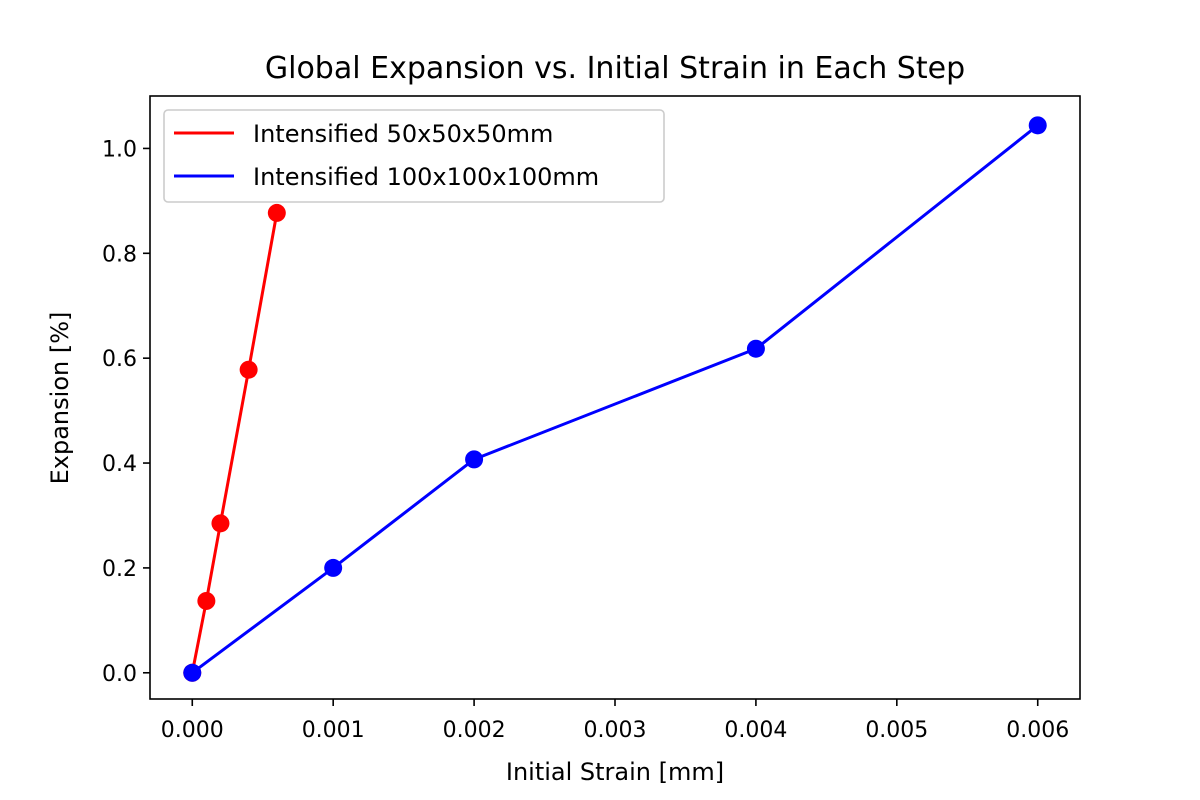  I want to click on x-axis-ticks: 0.000 0.001 0.002 0.003 0.004 0.005 0.006, so click(615, 721).